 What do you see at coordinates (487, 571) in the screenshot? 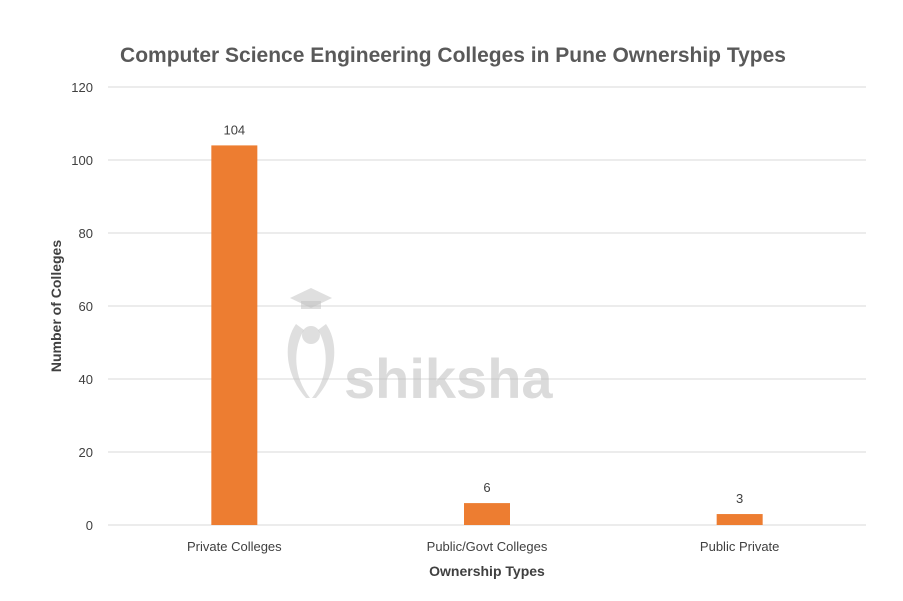
I see `x-axis-title: Ownership Types` at bounding box center [487, 571].